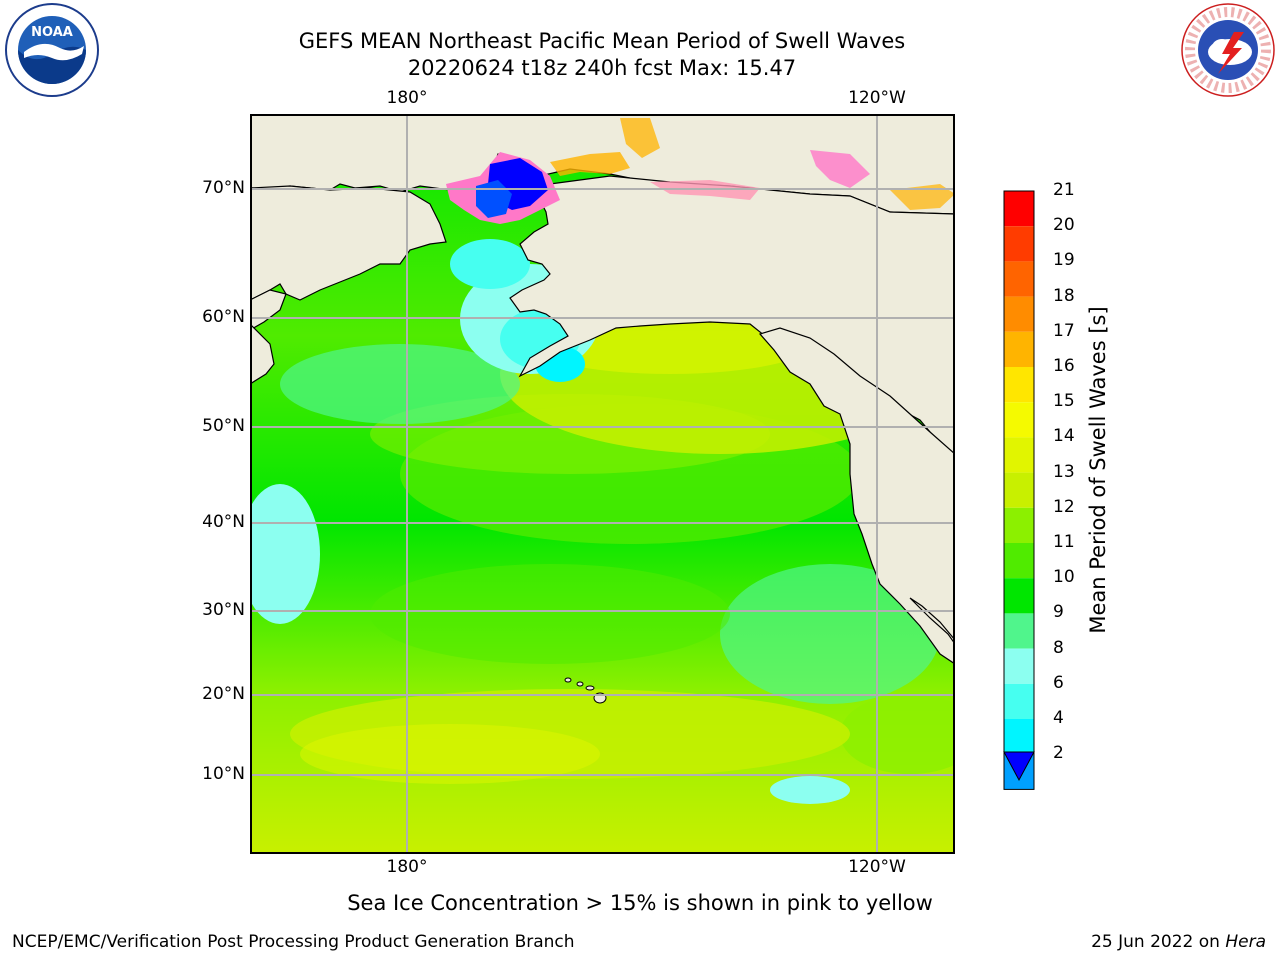 The height and width of the screenshot is (960, 1280). What do you see at coordinates (223, 522) in the screenshot?
I see `lat-label-40n: 40°N` at bounding box center [223, 522].